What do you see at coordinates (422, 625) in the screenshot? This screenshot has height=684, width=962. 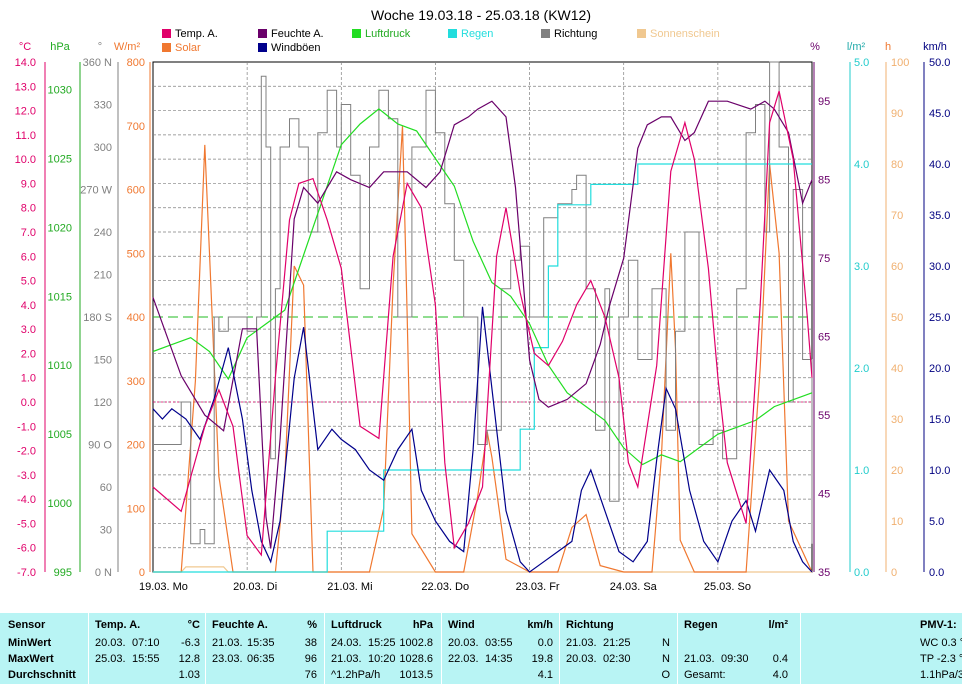 I see `stats-unit-press: hPa` at bounding box center [422, 625].